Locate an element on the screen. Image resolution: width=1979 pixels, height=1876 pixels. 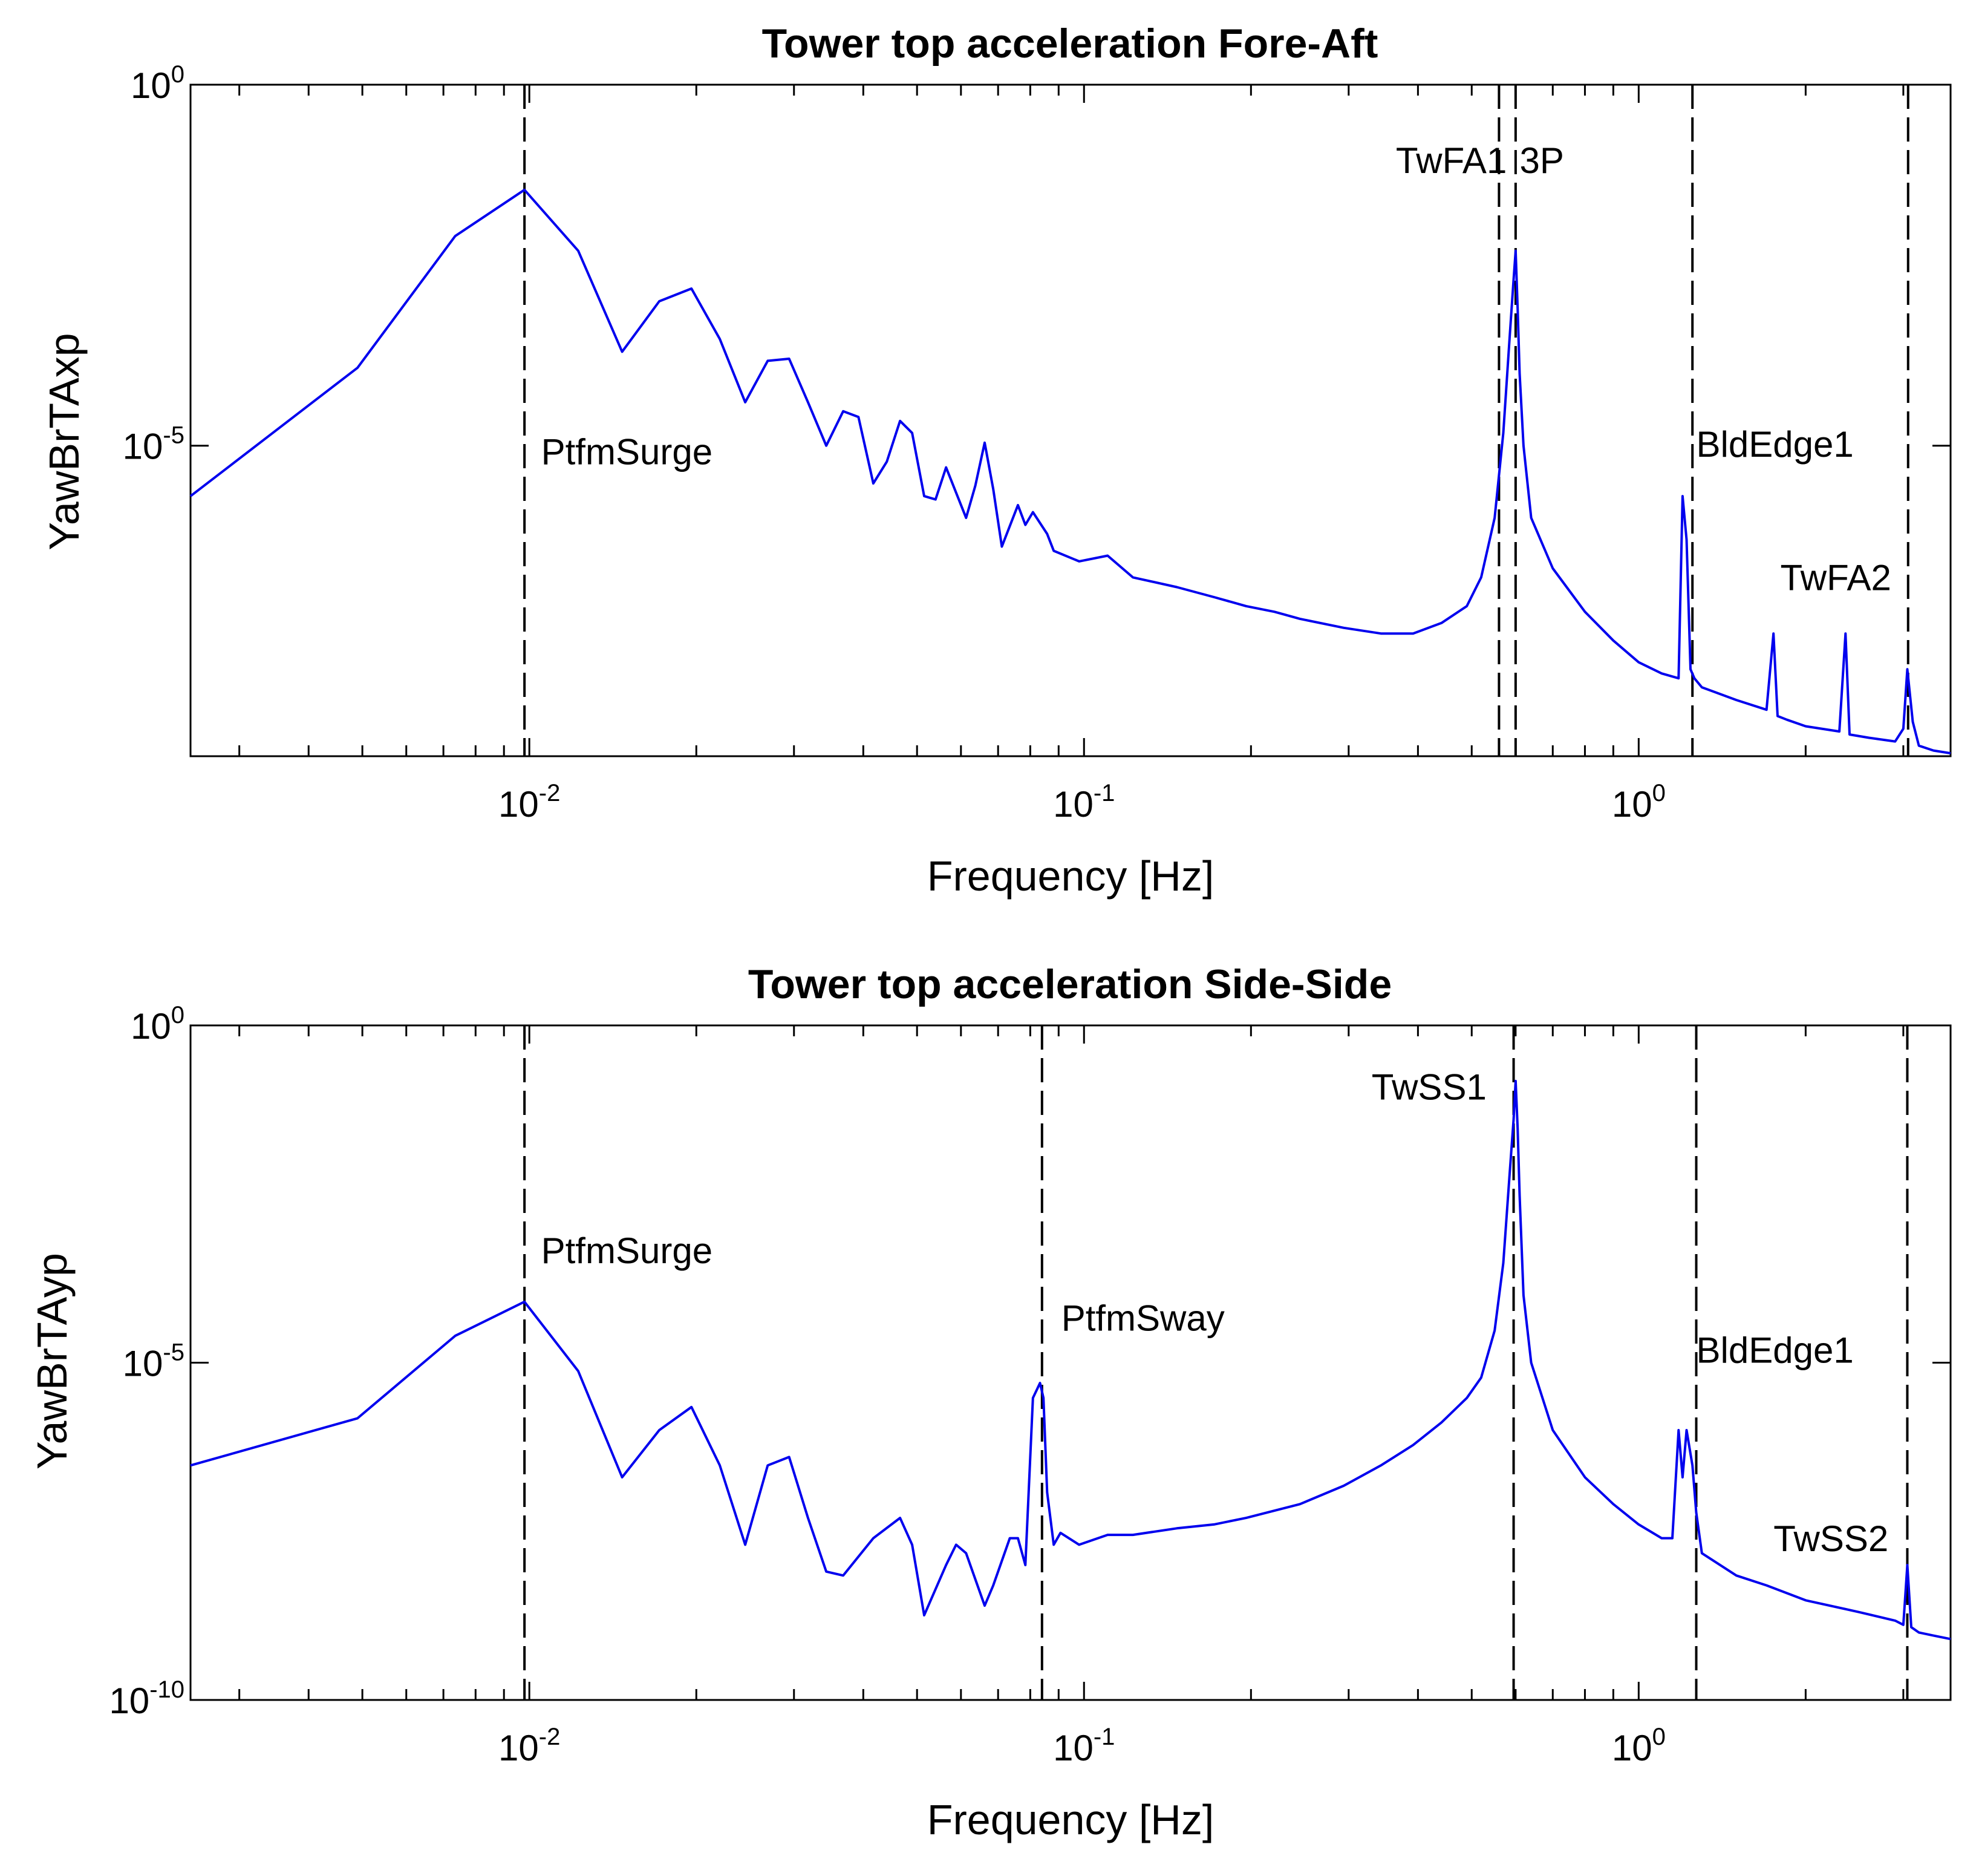
annotation-label: TwSS2 is located at coordinates (1830, 1538).